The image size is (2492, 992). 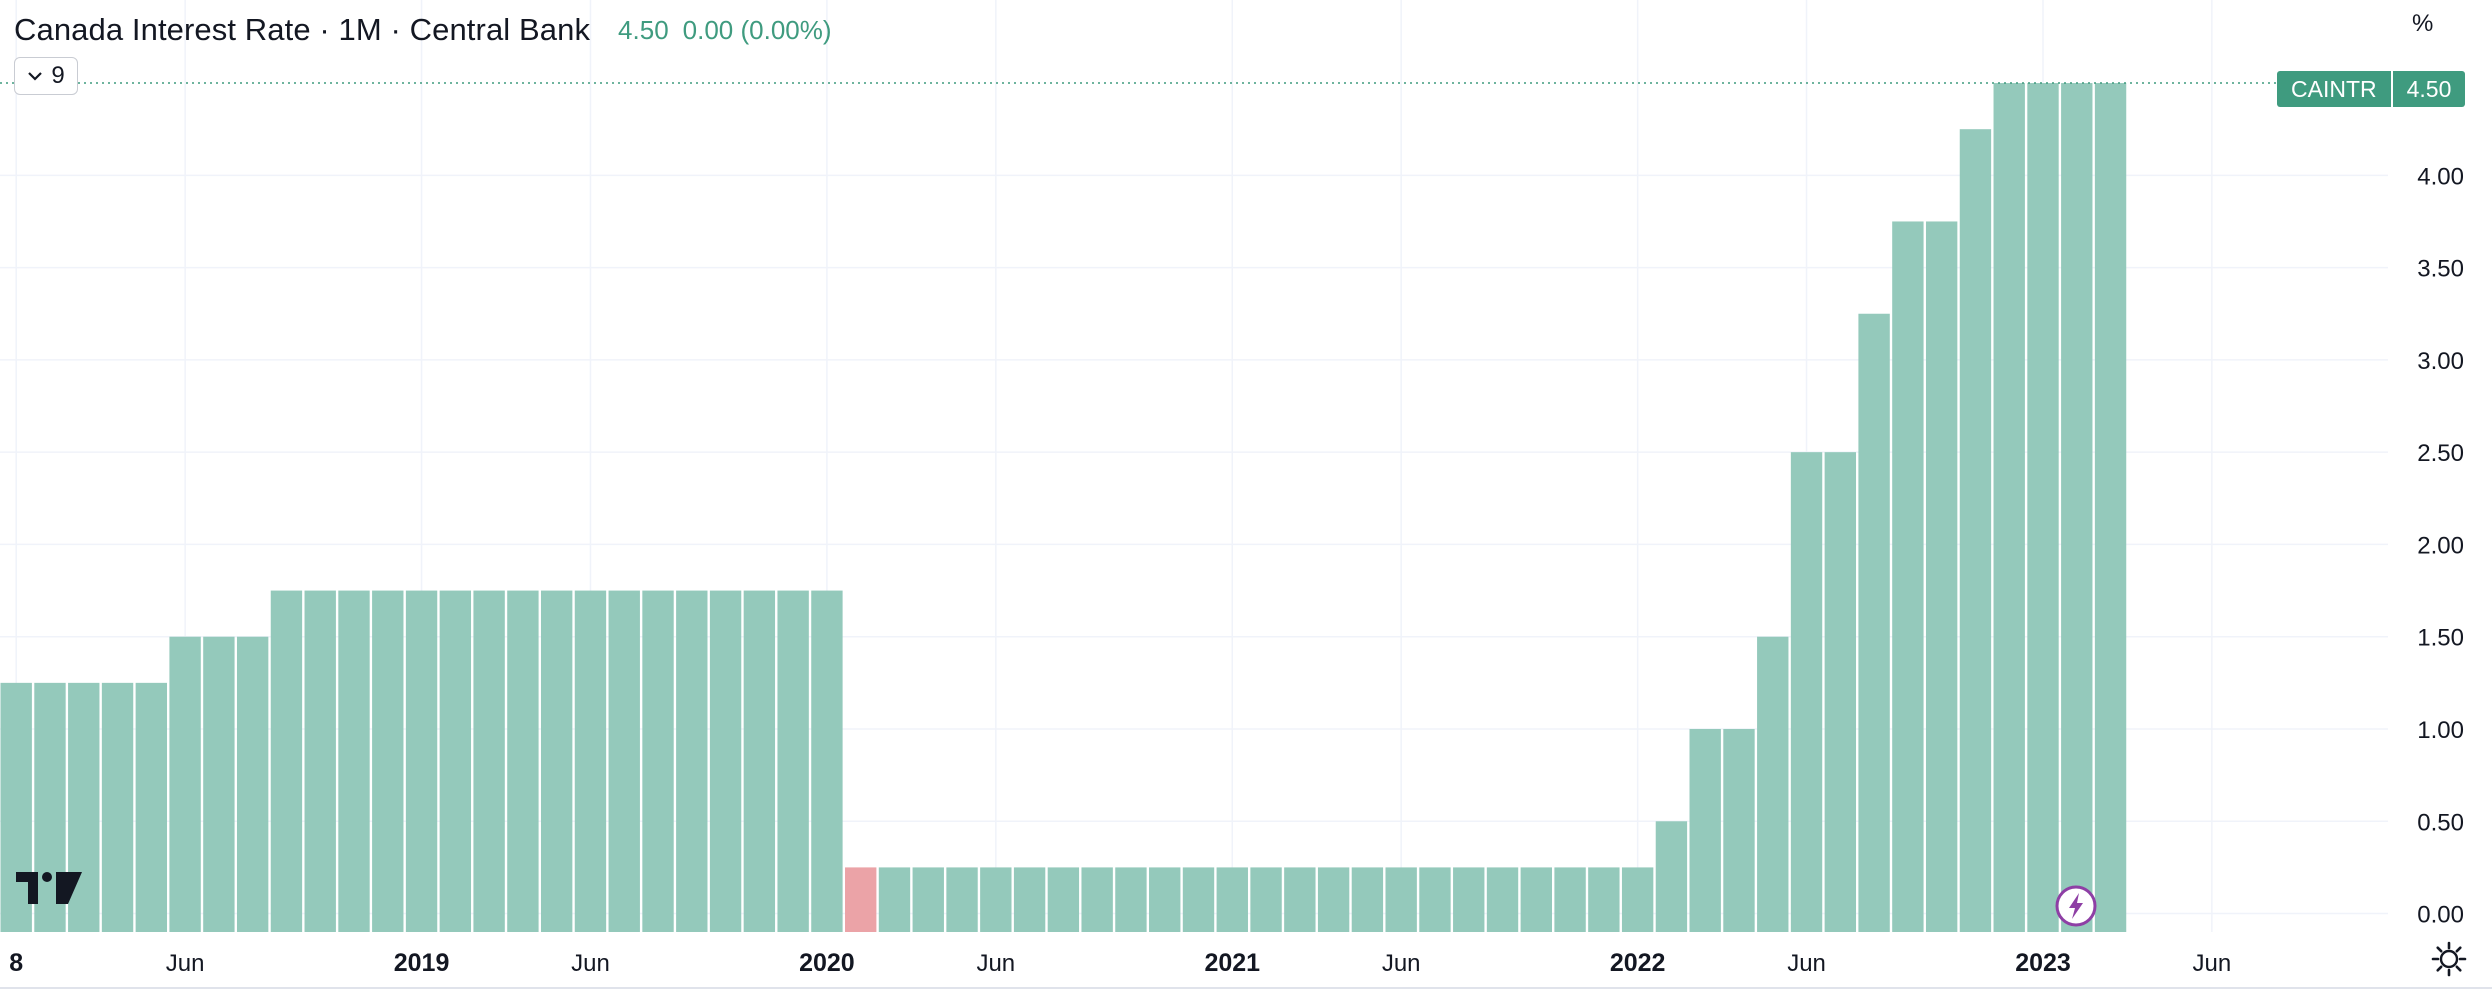 I want to click on chart-title: Canada Interest Rate · 1M · Central Bank, so click(x=302, y=29).